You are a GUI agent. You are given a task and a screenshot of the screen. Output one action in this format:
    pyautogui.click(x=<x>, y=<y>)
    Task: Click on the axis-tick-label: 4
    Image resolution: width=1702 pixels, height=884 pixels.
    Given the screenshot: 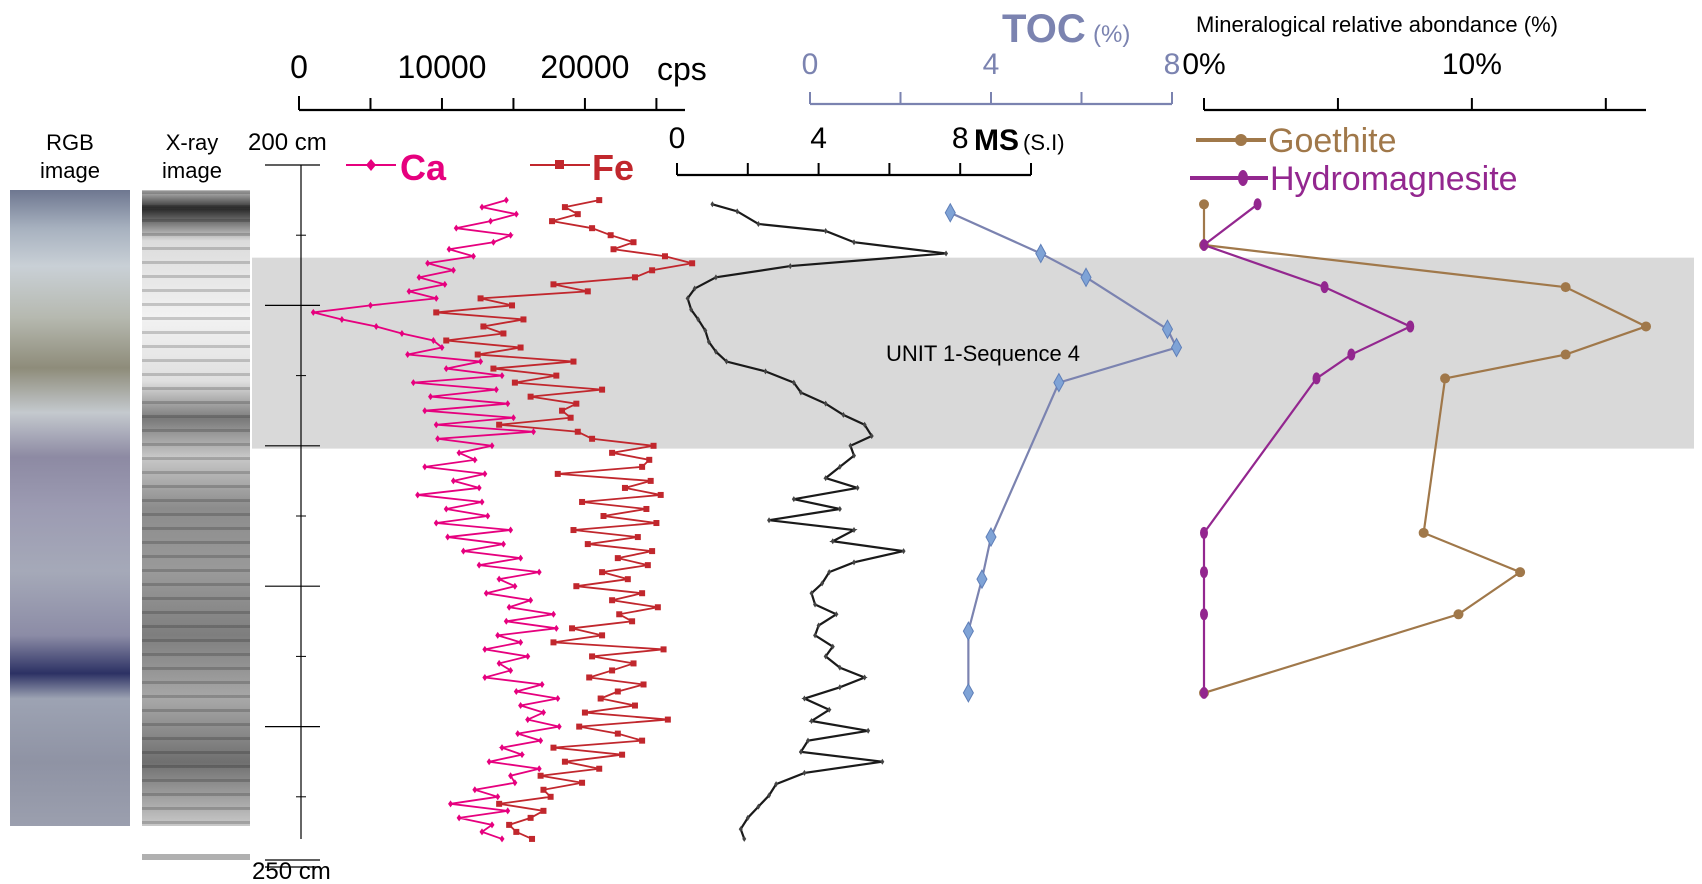 What is the action you would take?
    pyautogui.click(x=818, y=138)
    